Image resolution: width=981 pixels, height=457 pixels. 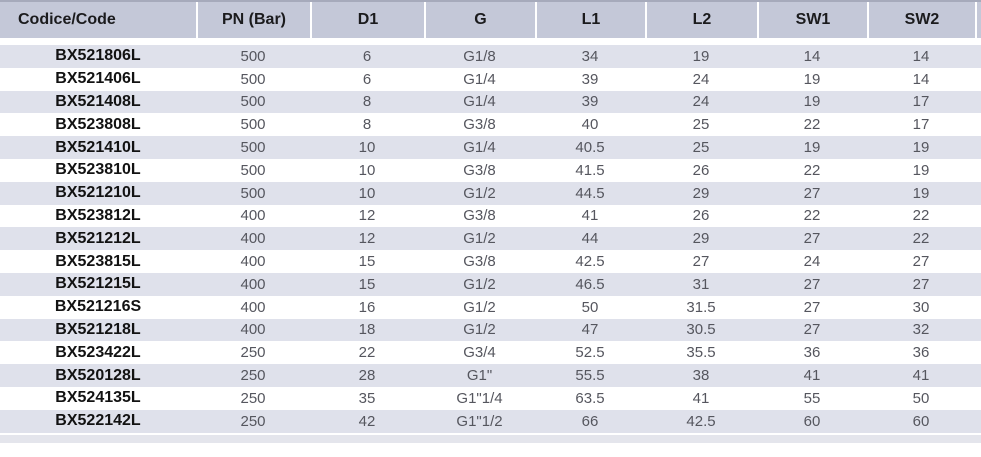 I want to click on table-row: BX522142L 250 42 G1"1/2 66 42.5 60 60, so click(x=490, y=421).